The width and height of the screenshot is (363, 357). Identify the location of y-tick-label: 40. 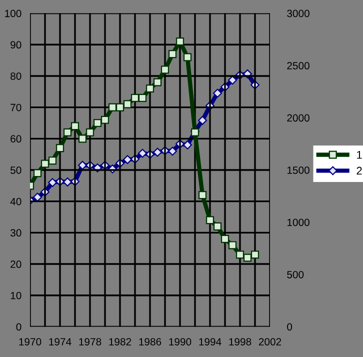
(16, 202).